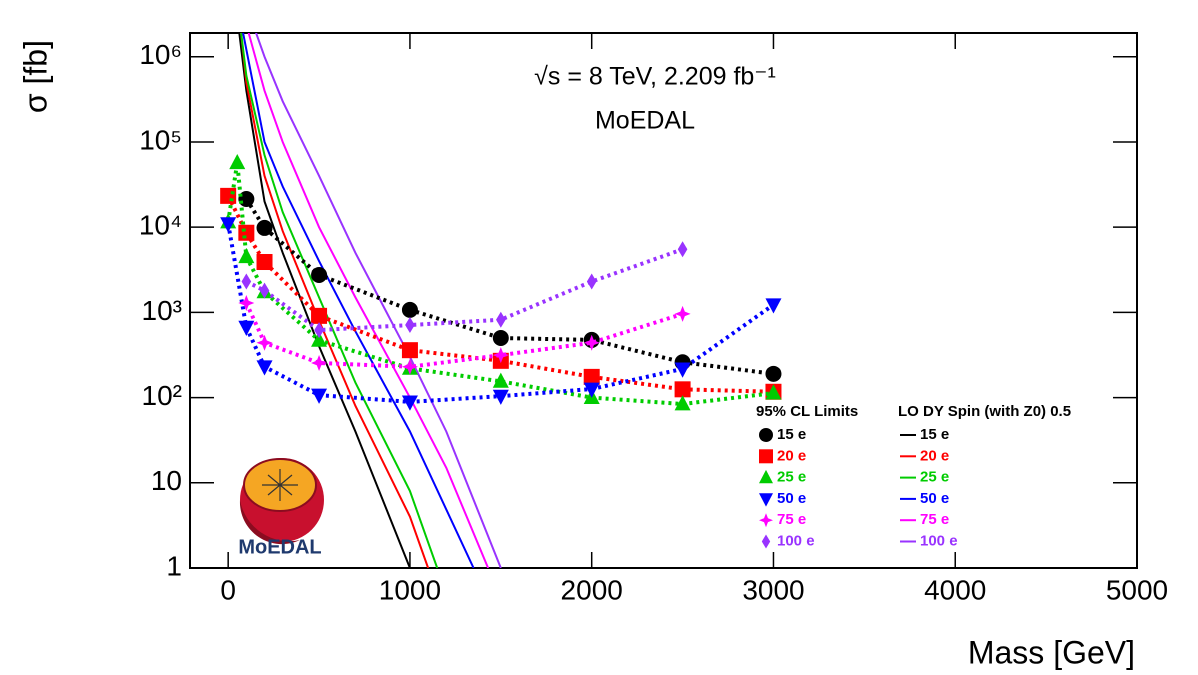 Image resolution: width=1198 pixels, height=675 pixels. Describe the element at coordinates (1051, 652) in the screenshot. I see `x-axis-label: Mass [GeV]` at that location.